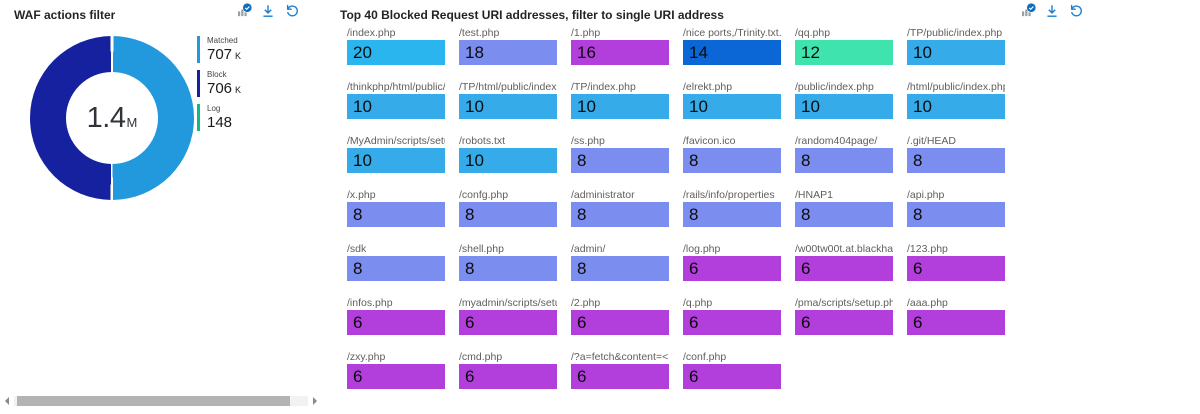  Describe the element at coordinates (708, 87) in the screenshot. I see `uri-tile-label: /elrekt.php` at that location.